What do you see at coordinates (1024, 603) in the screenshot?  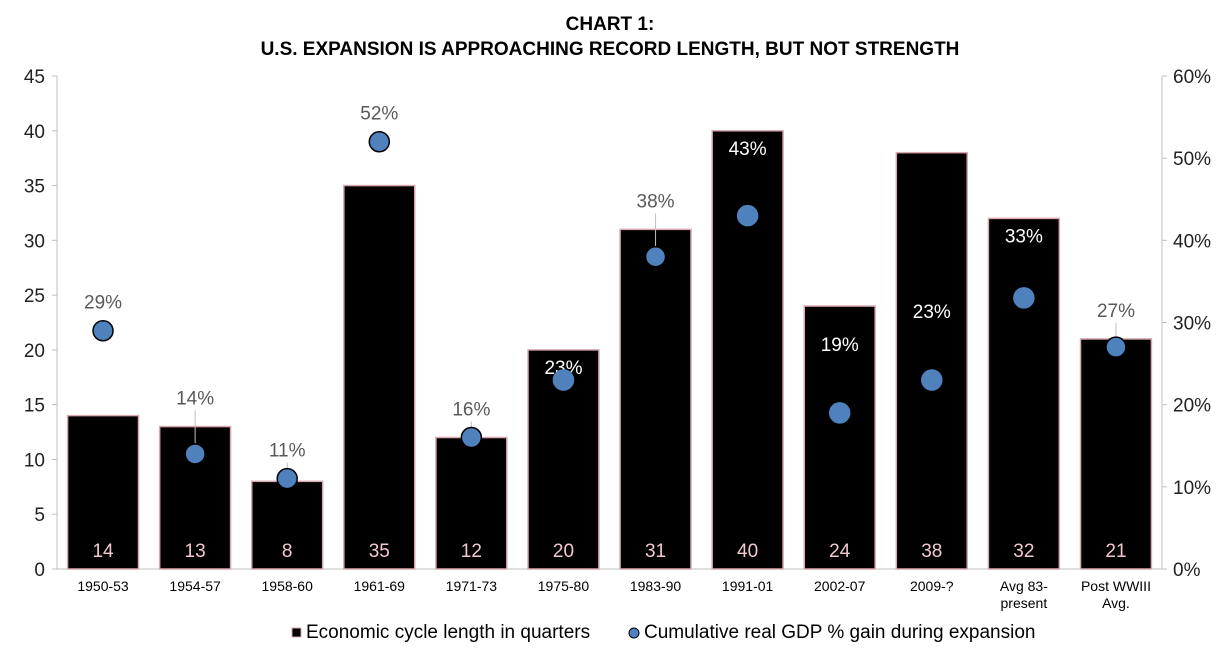 I see `category-label: present` at bounding box center [1024, 603].